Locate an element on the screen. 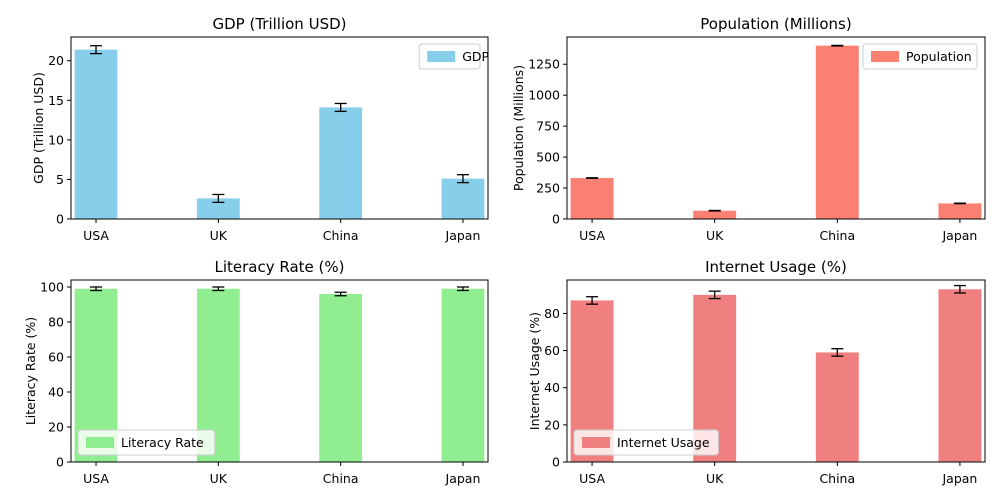 This screenshot has height=500, width=1000. y-tick-label: 15 is located at coordinates (56, 100).